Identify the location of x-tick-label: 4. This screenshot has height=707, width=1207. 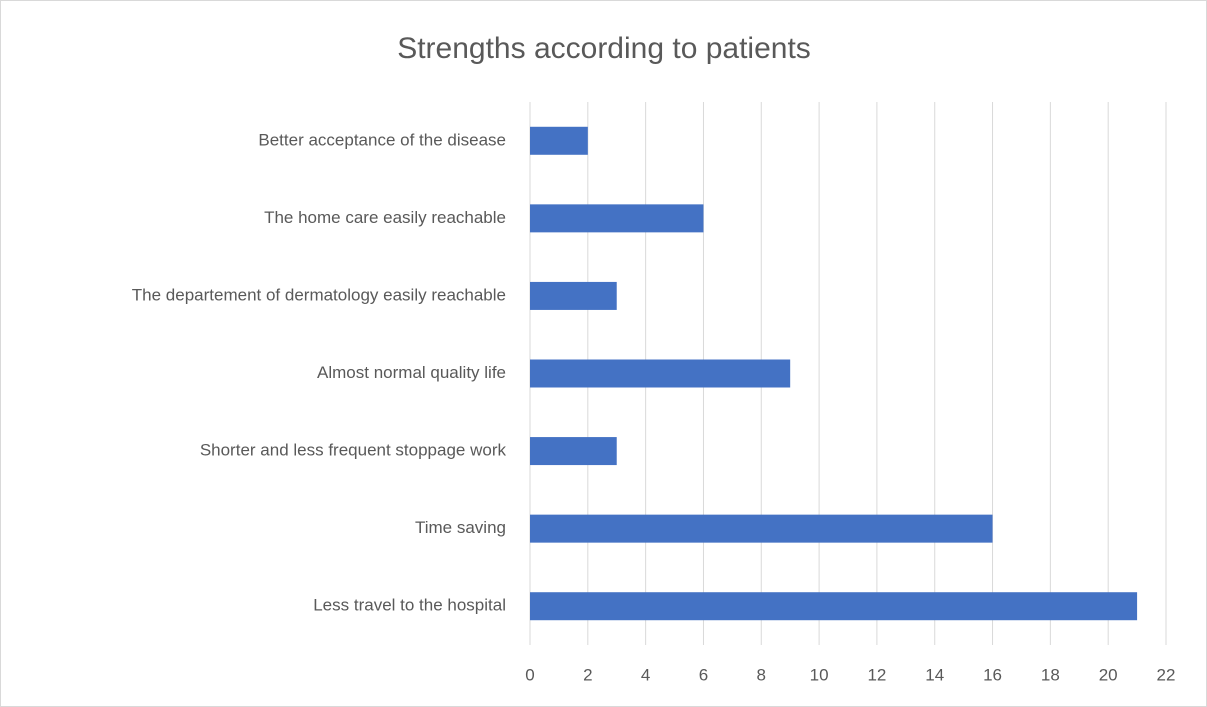
(645, 674).